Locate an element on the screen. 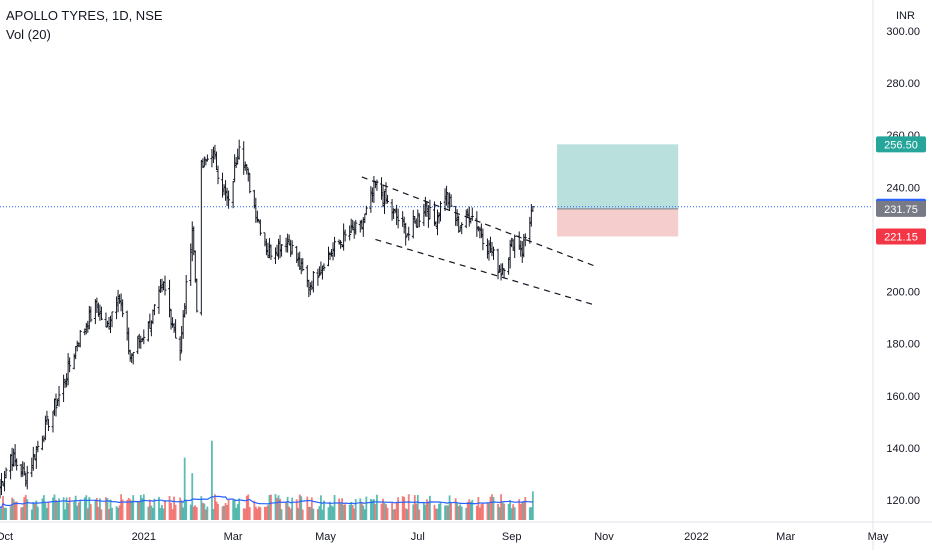 The image size is (932, 555). volume-indicator-title: Vol (20) is located at coordinates (28, 34).